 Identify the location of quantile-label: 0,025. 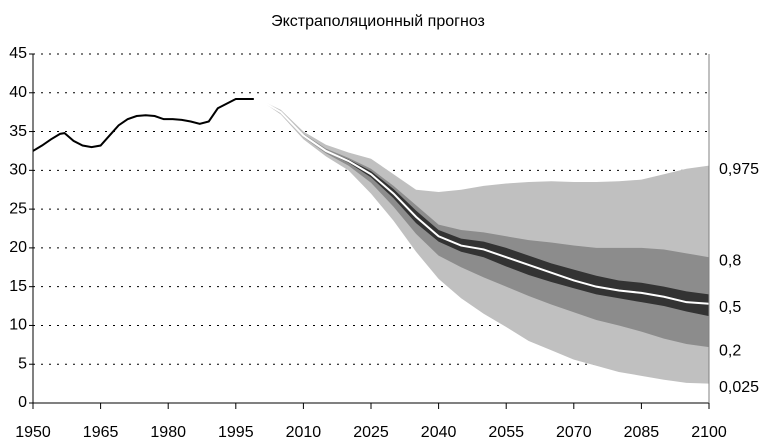
(739, 387).